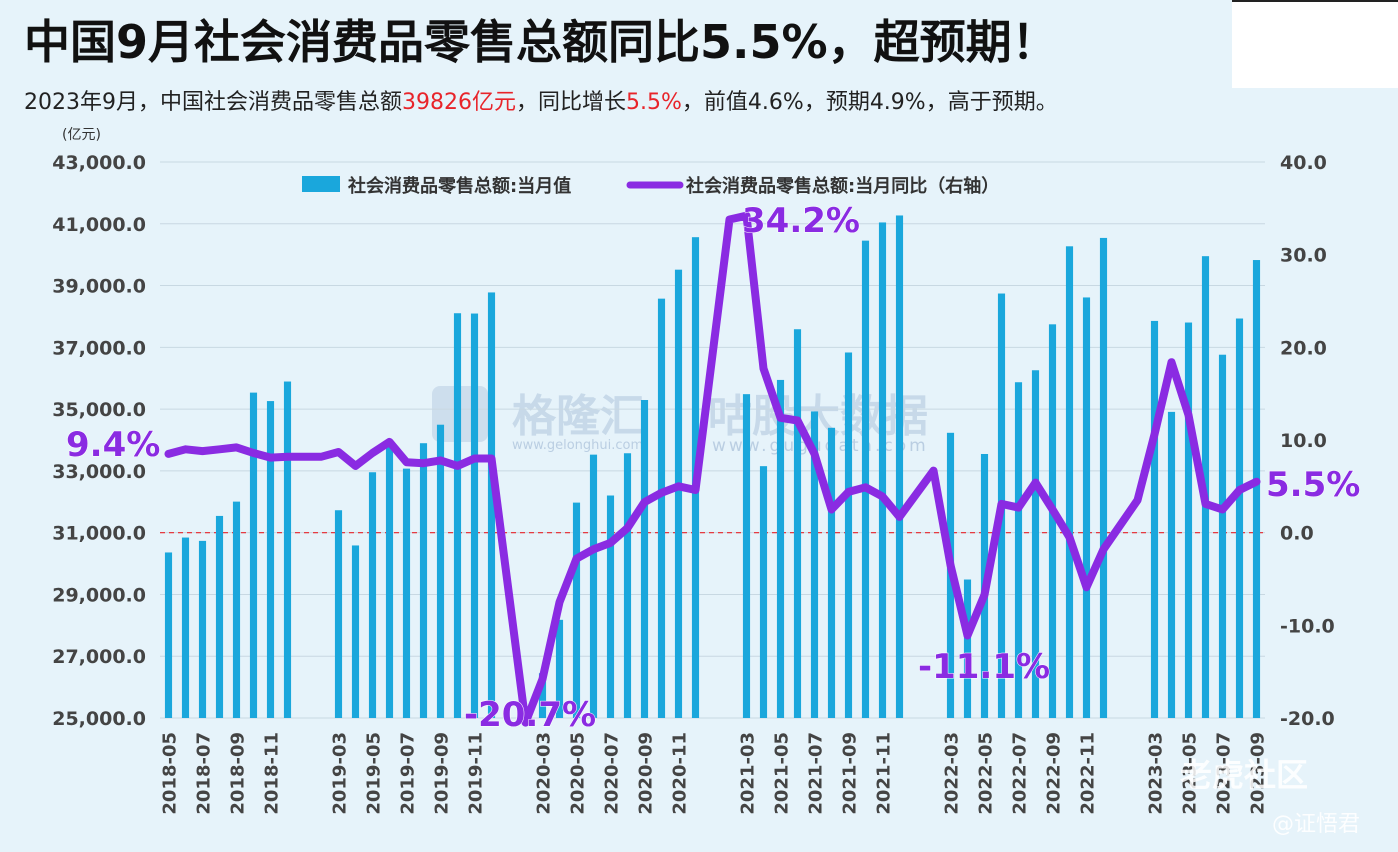 The height and width of the screenshot is (852, 1398). What do you see at coordinates (1156, 773) in the screenshot?
I see `x-axis-tick-label: 2023-03` at bounding box center [1156, 773].